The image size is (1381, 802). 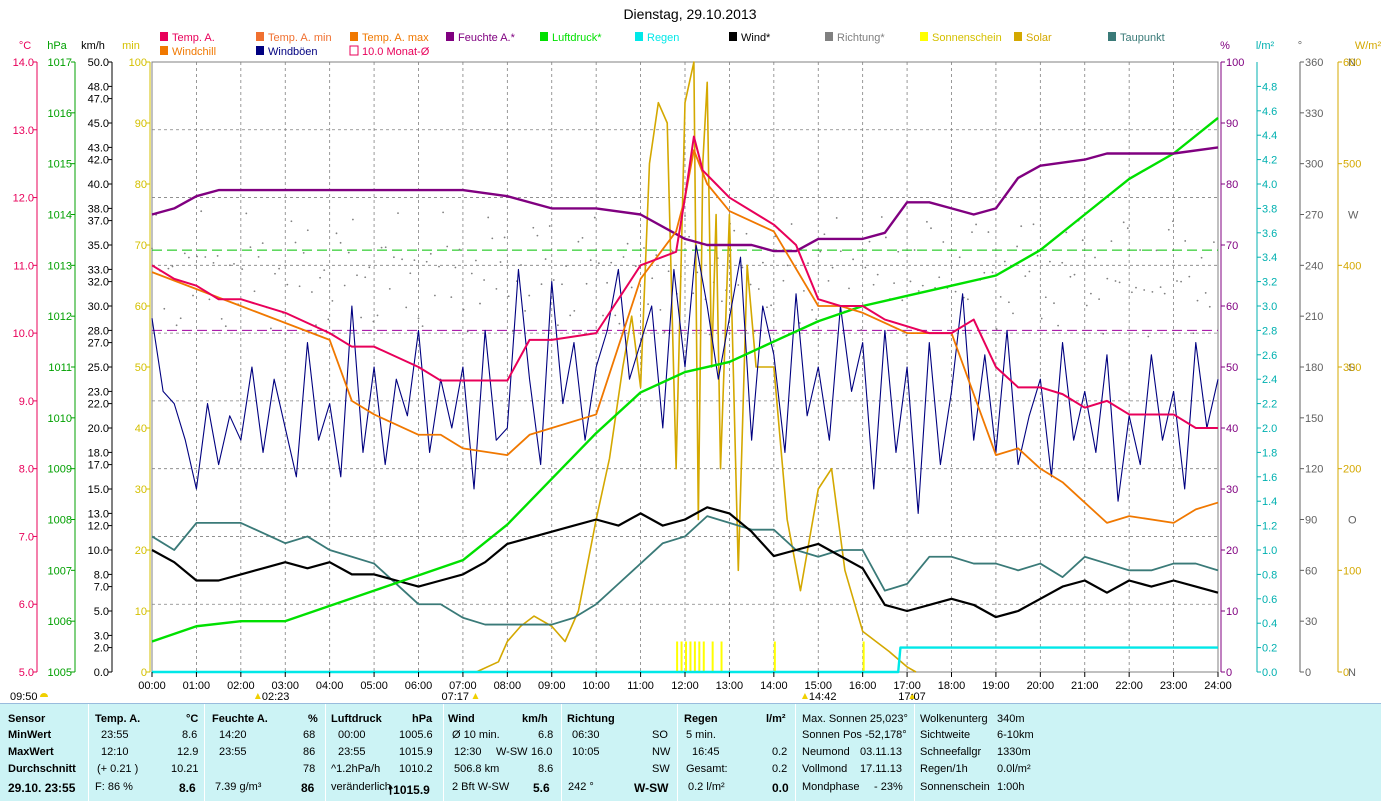 I want to click on wind-axis-tick-label: 7.0, so click(x=101, y=588).